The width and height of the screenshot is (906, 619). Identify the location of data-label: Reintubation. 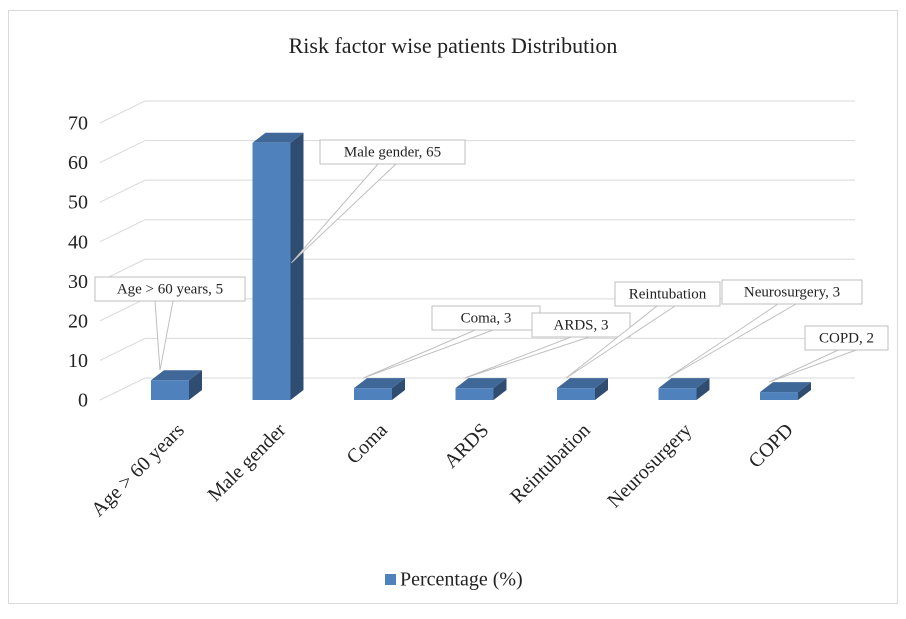
(668, 294).